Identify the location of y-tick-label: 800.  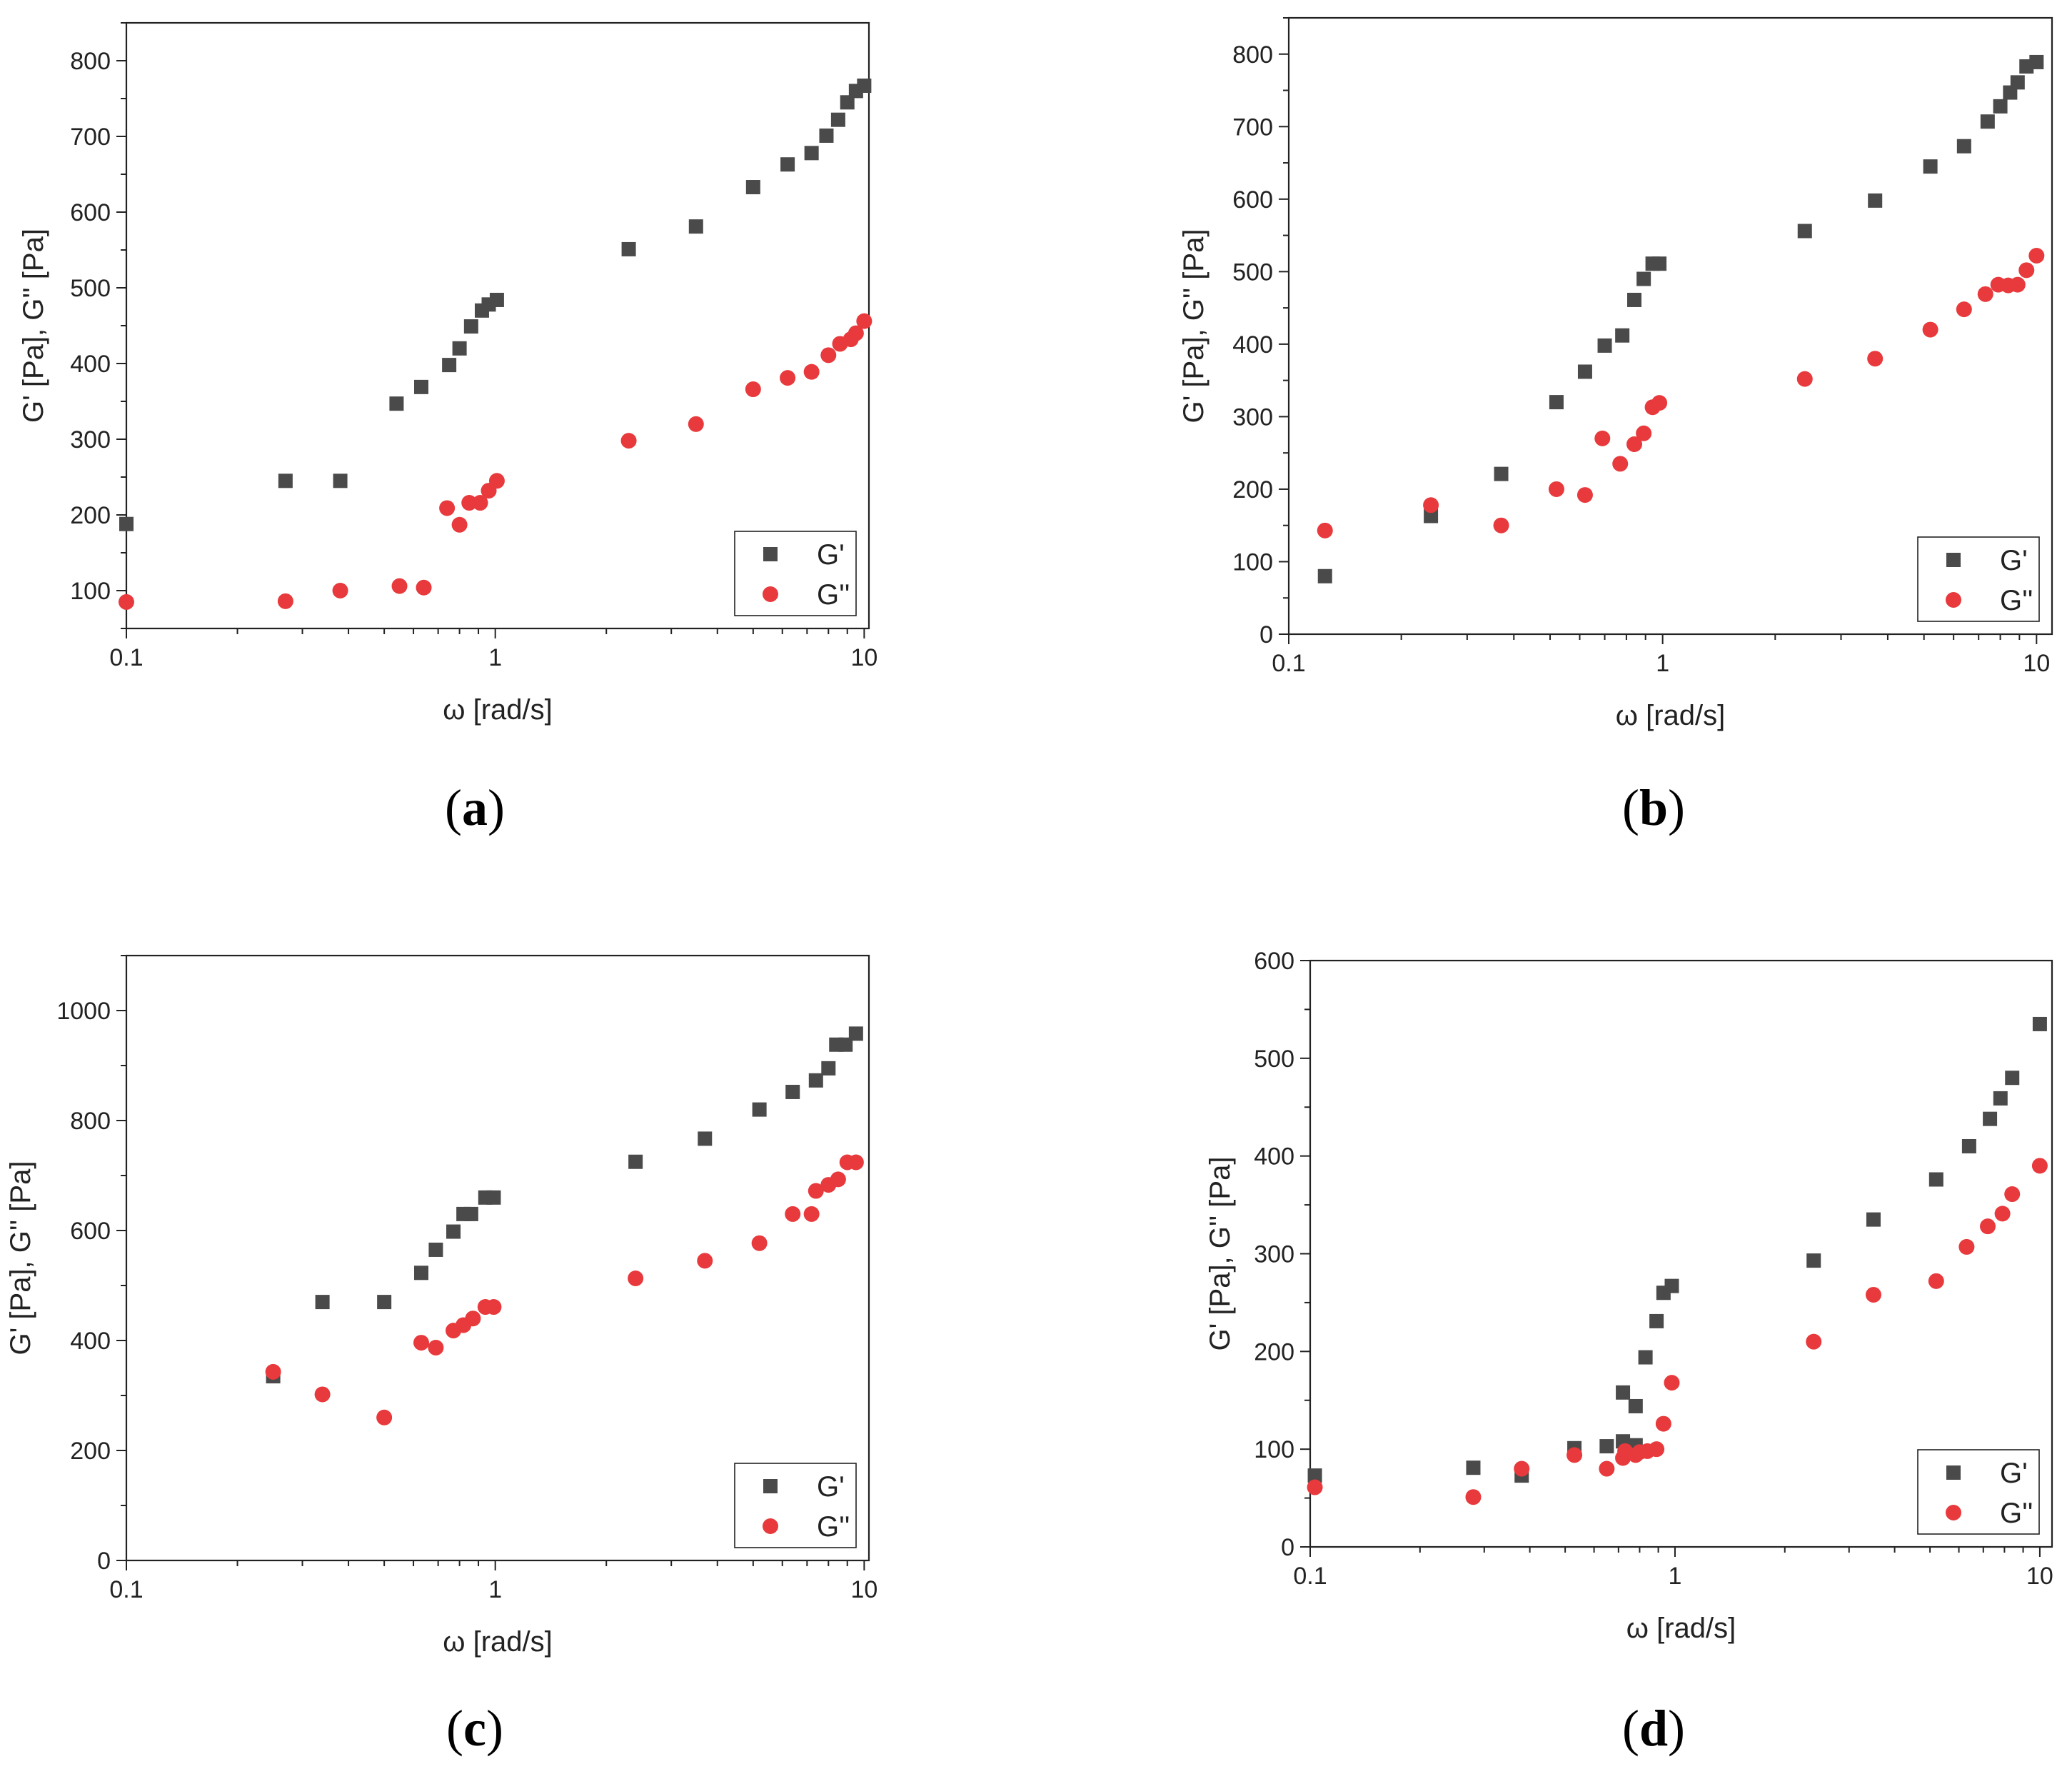
(90, 1121).